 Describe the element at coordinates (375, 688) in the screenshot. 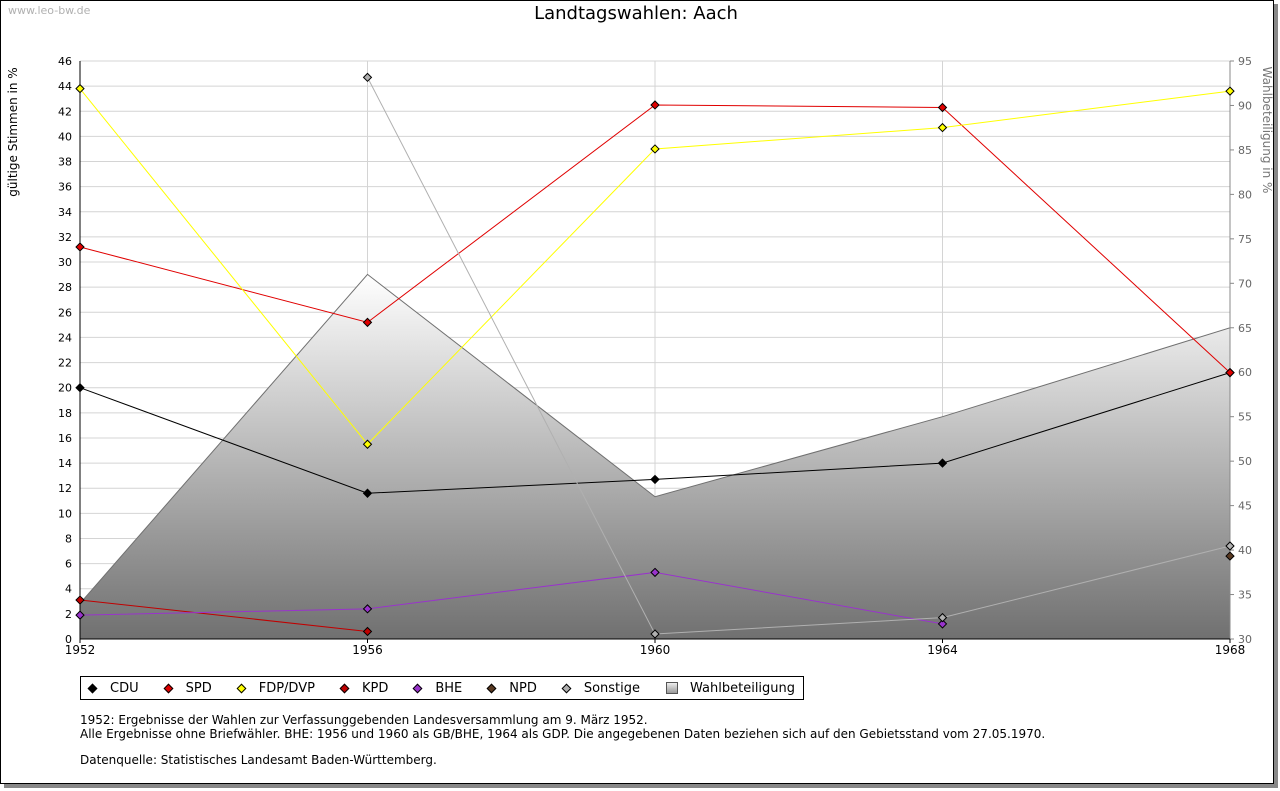

I see `legend-label: KPD` at that location.